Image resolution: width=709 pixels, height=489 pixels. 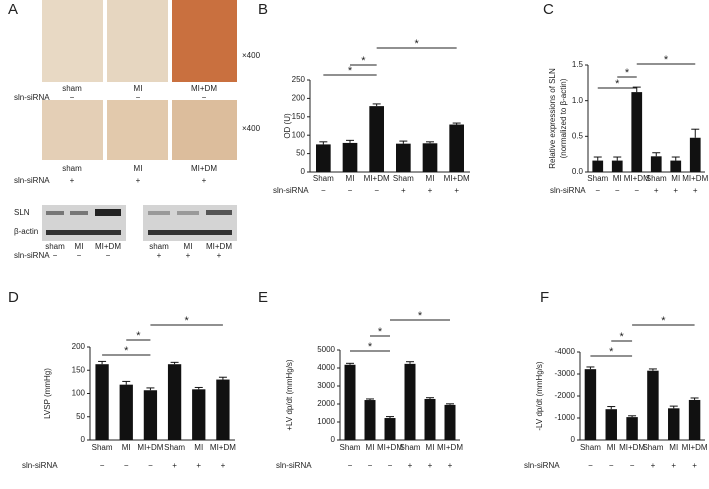 What do you see at coordinates (326, 349) in the screenshot?
I see `y-tick-label: 5000` at bounding box center [326, 349].